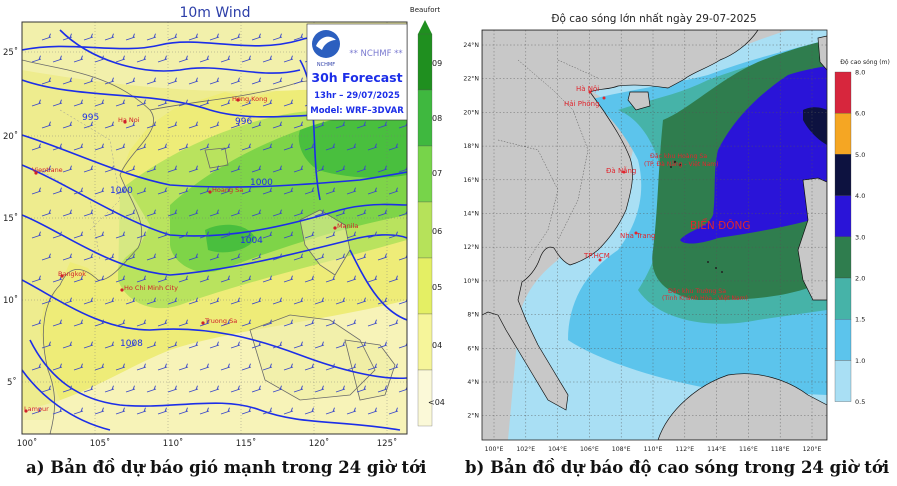  Describe the element at coordinates (347, 226) in the screenshot. I see `place-manila: Manila` at that location.